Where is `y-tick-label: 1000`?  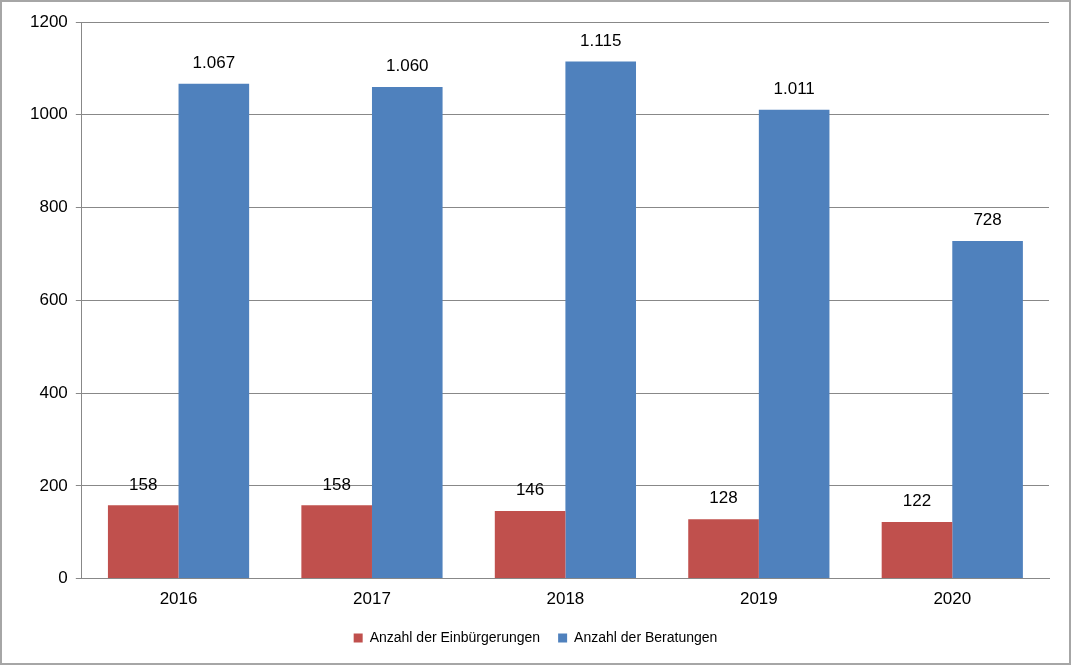
y-tick-label: 1000 is located at coordinates (48, 114).